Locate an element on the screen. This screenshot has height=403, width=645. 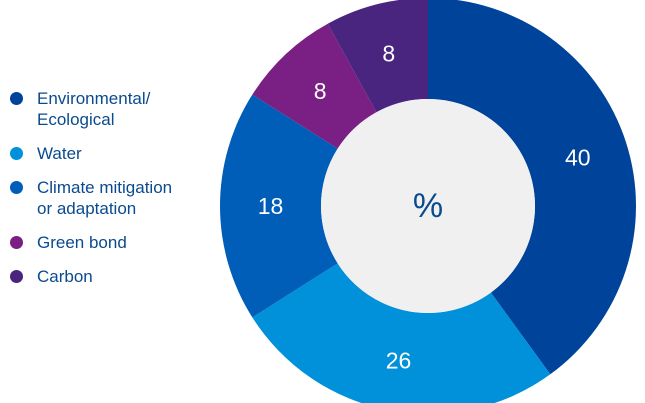
slice-value-label: 40 is located at coordinates (578, 157).